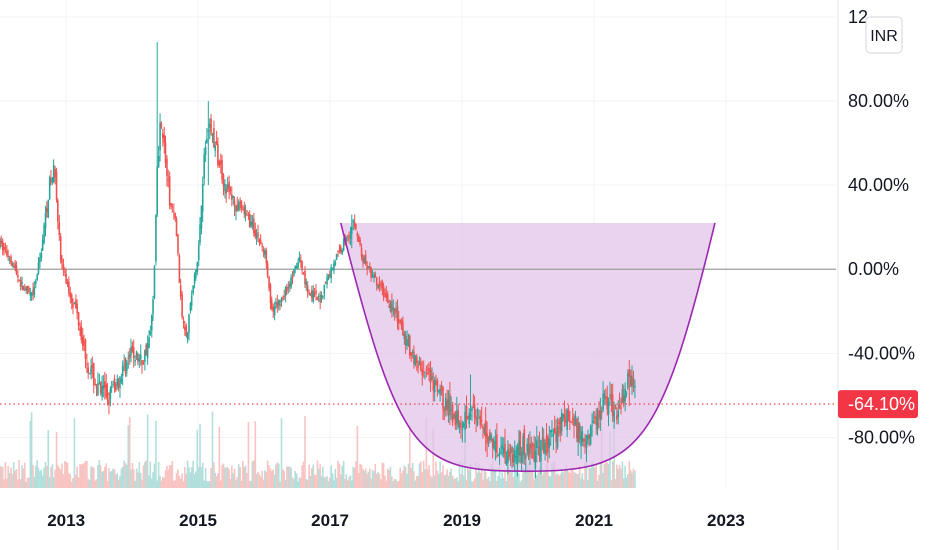 This screenshot has width=932, height=550. What do you see at coordinates (878, 404) in the screenshot?
I see `current-value-badge: -64.10%` at bounding box center [878, 404].